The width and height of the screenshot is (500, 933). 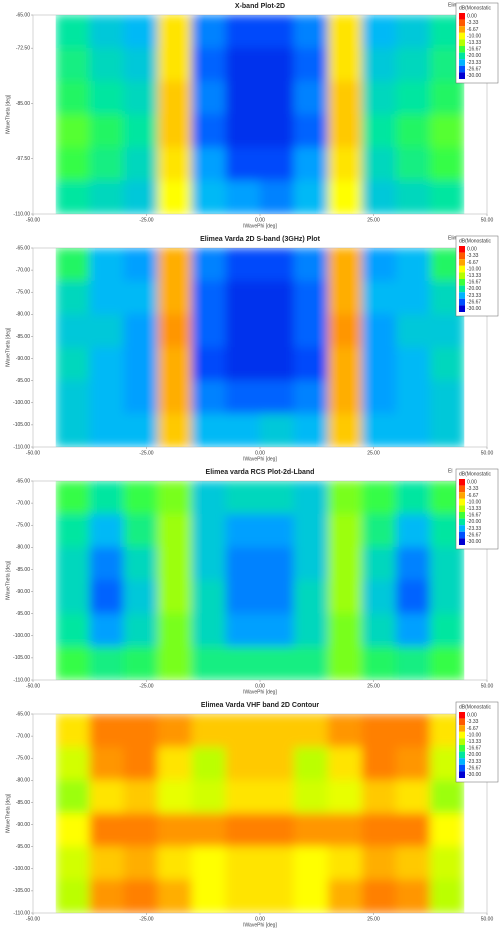 I want to click on legend-title: dB(Monostatic, so click(x=475, y=474).